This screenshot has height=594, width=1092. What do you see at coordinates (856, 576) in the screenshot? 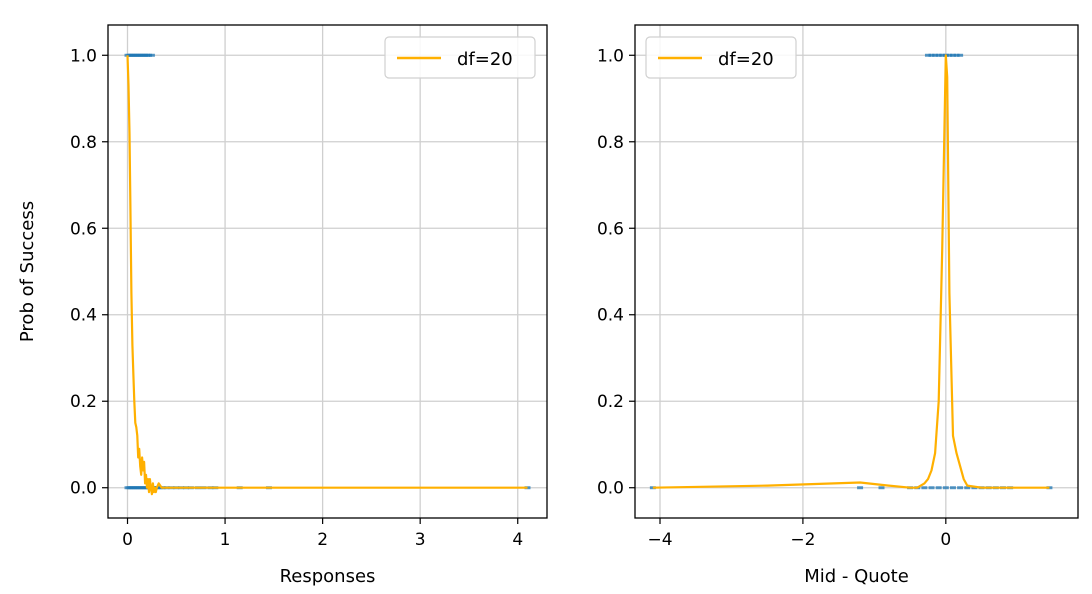
I see `x-axis-label: Mid - Quote` at bounding box center [856, 576].